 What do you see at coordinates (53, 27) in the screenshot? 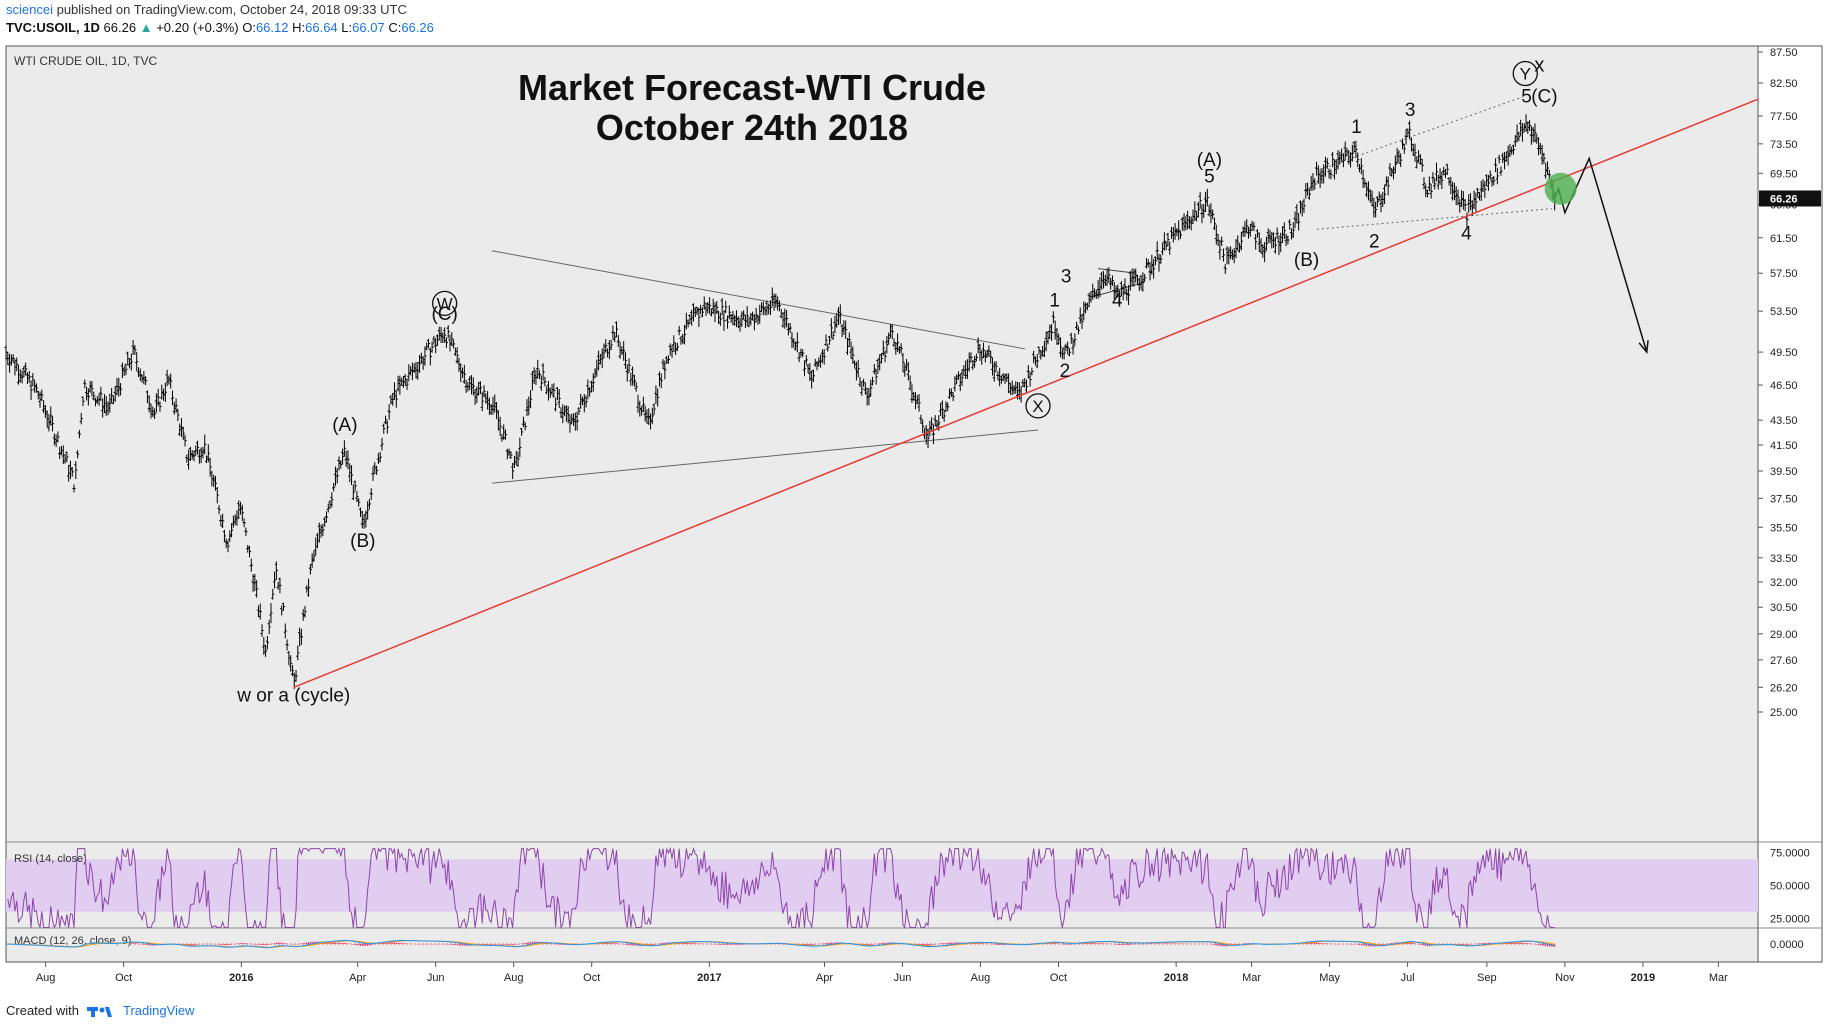
I see `symbol-label: TVC:USOIL, 1D` at bounding box center [53, 27].